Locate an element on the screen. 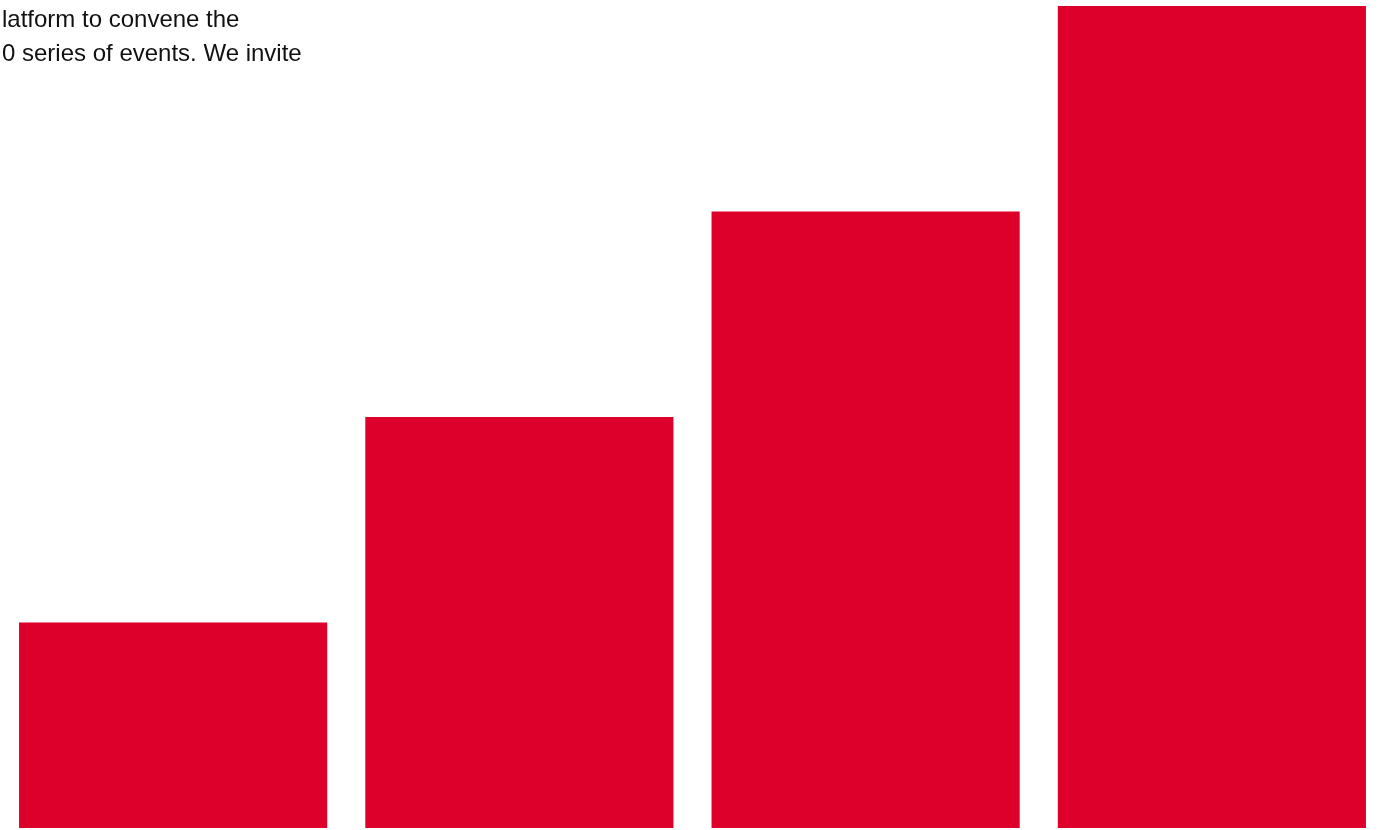  annotation: 0 series of events. We invite is located at coordinates (152, 52).